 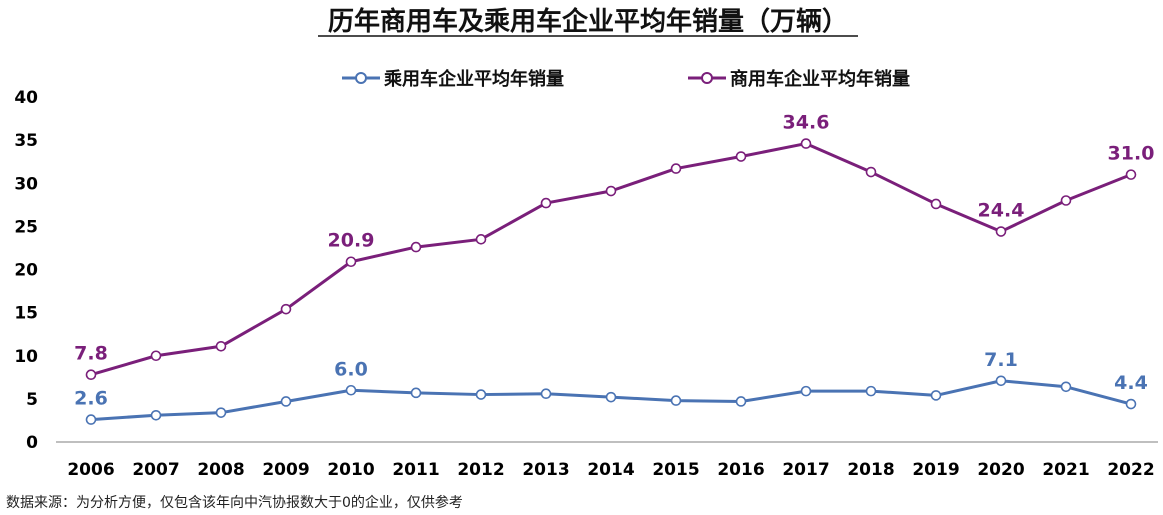 What do you see at coordinates (91, 354) in the screenshot?
I see `data-label: 7.8` at bounding box center [91, 354].